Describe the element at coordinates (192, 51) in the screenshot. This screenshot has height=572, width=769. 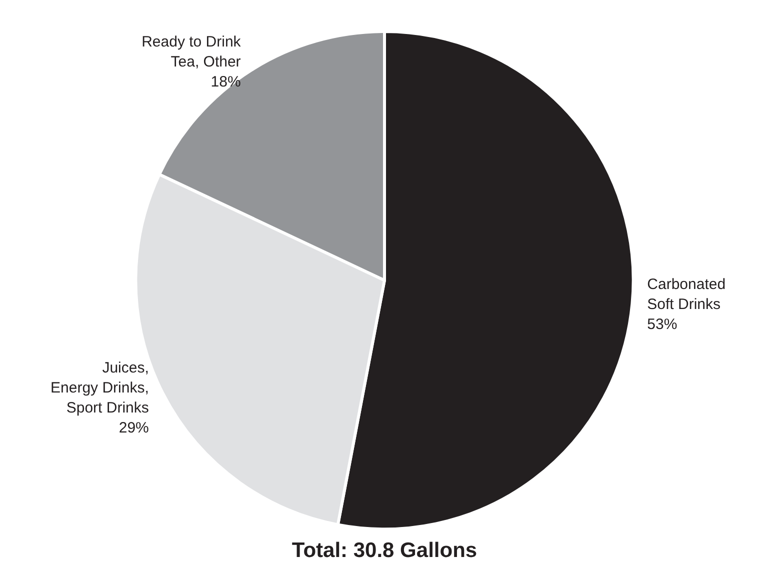
I see `slice-label: Ready to Drink Tea, Other` at that location.